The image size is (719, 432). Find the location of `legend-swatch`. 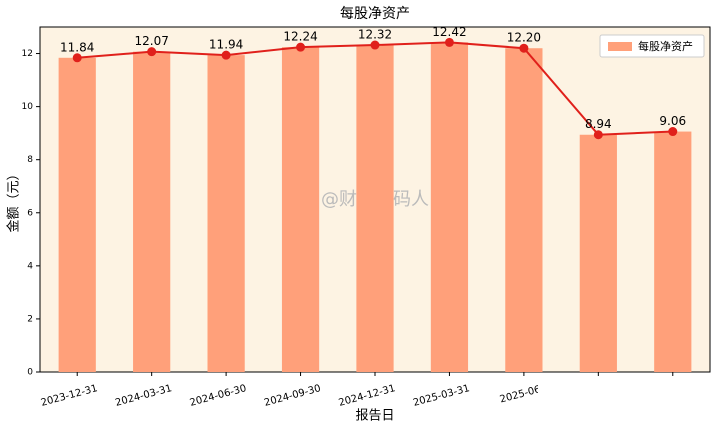

legend-swatch is located at coordinates (620, 46).